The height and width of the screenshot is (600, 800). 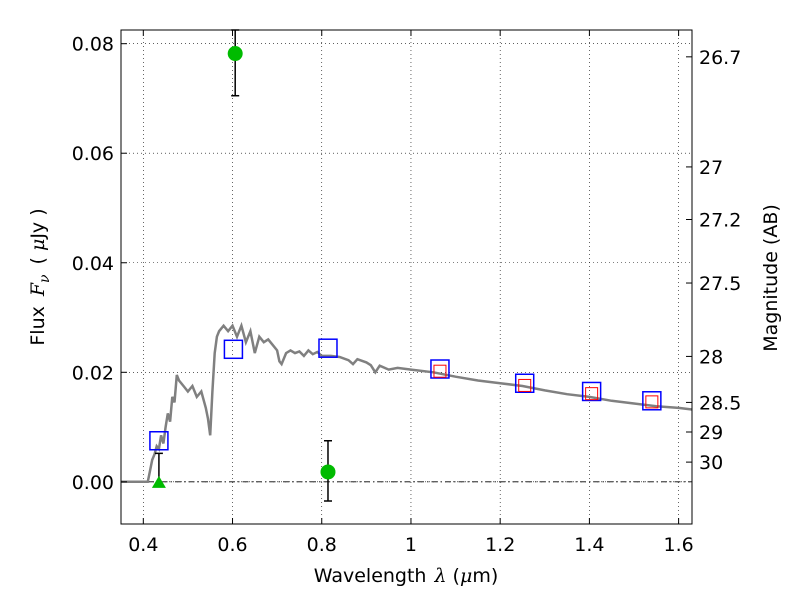 What do you see at coordinates (93, 154) in the screenshot?
I see `y-tick-label: 0.06` at bounding box center [93, 154].